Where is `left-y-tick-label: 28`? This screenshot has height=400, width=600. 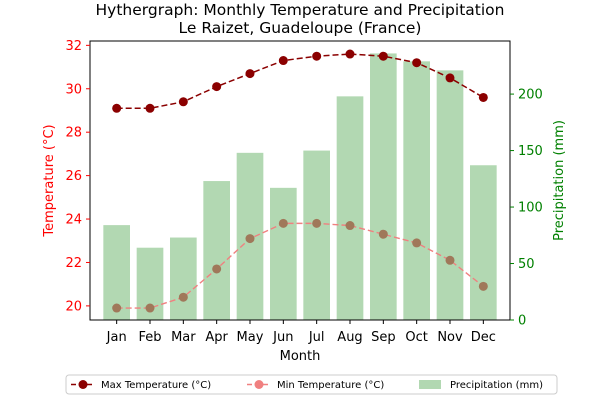 left-y-tick-label: 28 is located at coordinates (73, 133).